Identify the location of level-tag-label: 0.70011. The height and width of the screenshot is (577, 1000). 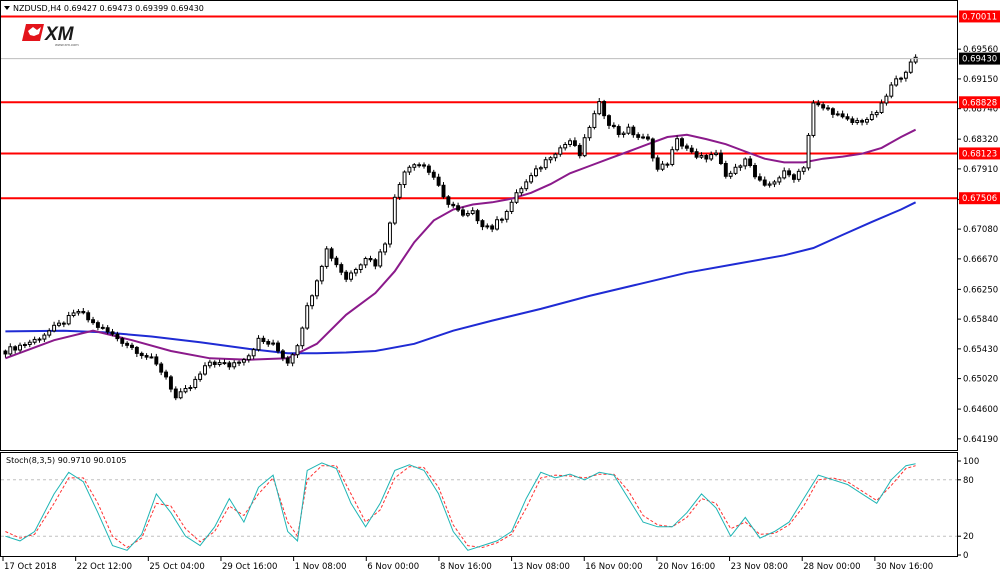
(979, 17).